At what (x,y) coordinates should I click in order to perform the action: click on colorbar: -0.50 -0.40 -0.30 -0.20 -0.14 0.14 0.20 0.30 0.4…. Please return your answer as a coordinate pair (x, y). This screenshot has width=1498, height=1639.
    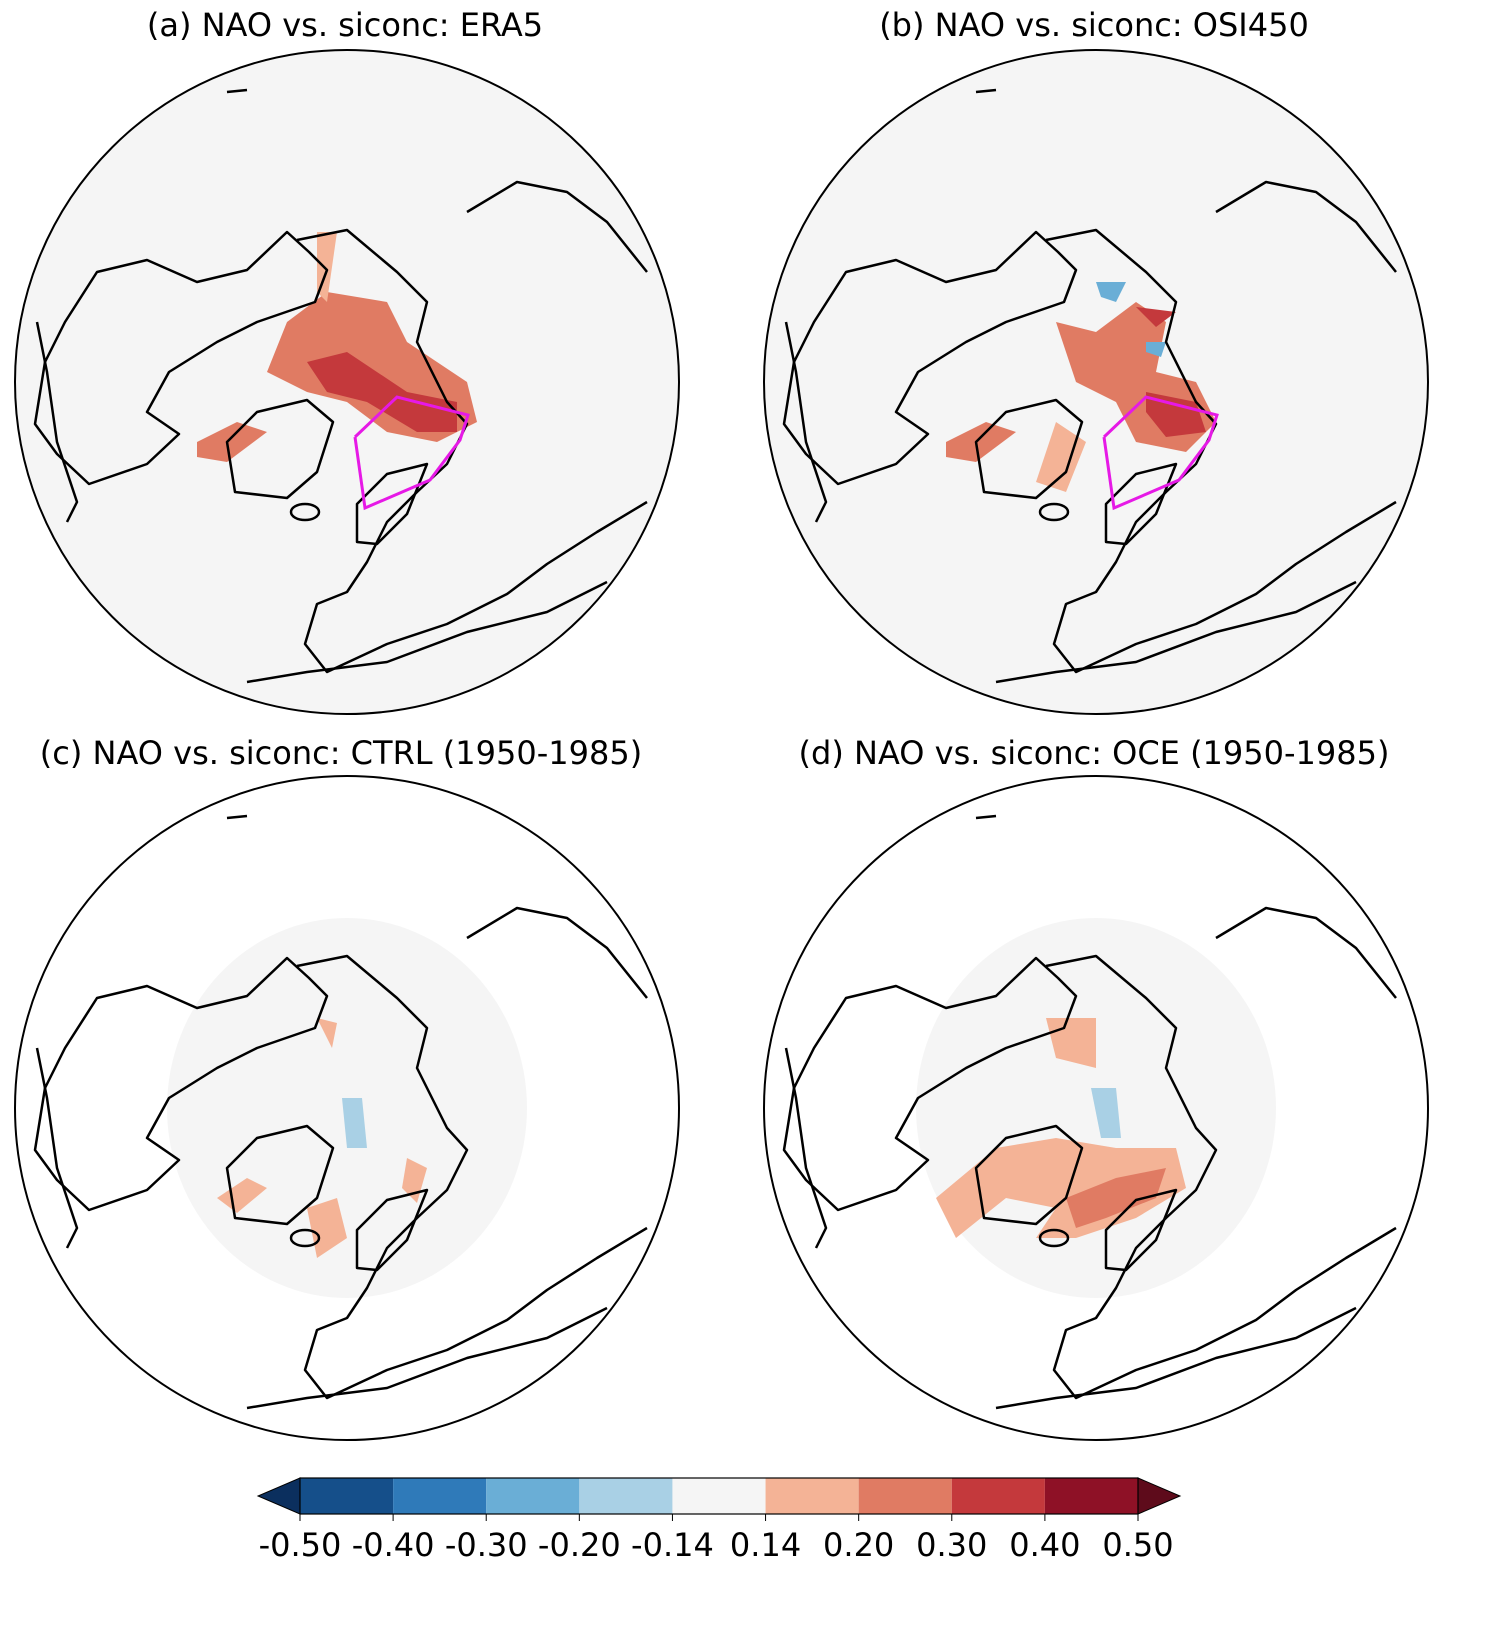
    Looking at the image, I should click on (719, 1520).